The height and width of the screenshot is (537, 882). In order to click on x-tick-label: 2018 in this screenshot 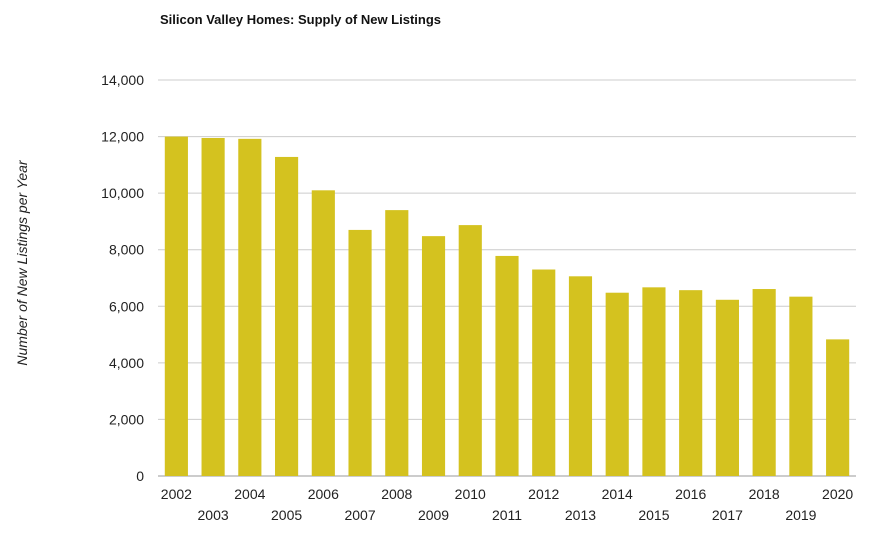, I will do `click(764, 494)`.